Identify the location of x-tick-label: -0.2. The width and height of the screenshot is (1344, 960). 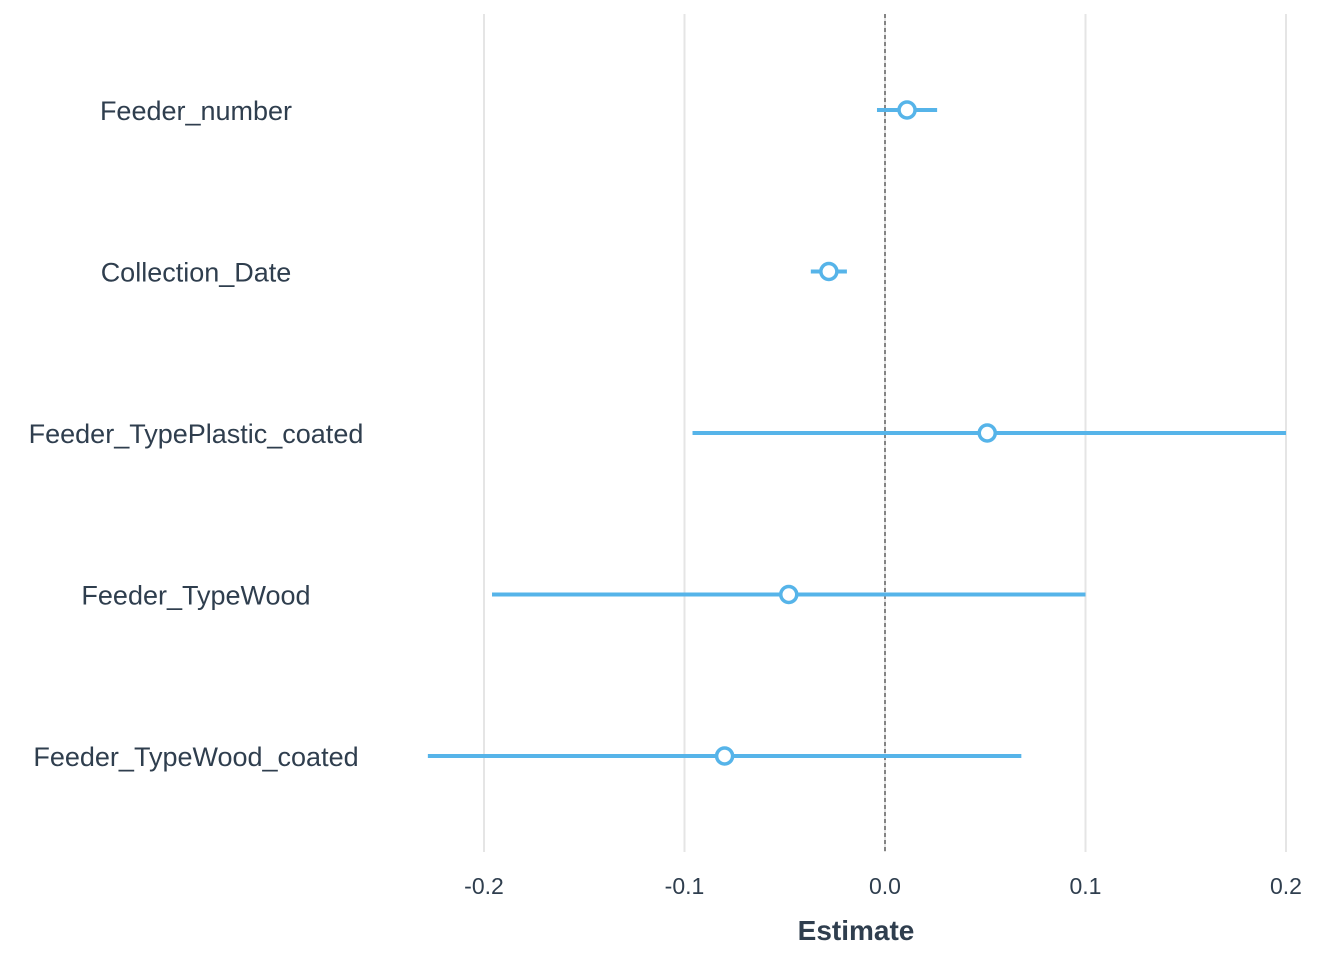
(484, 886).